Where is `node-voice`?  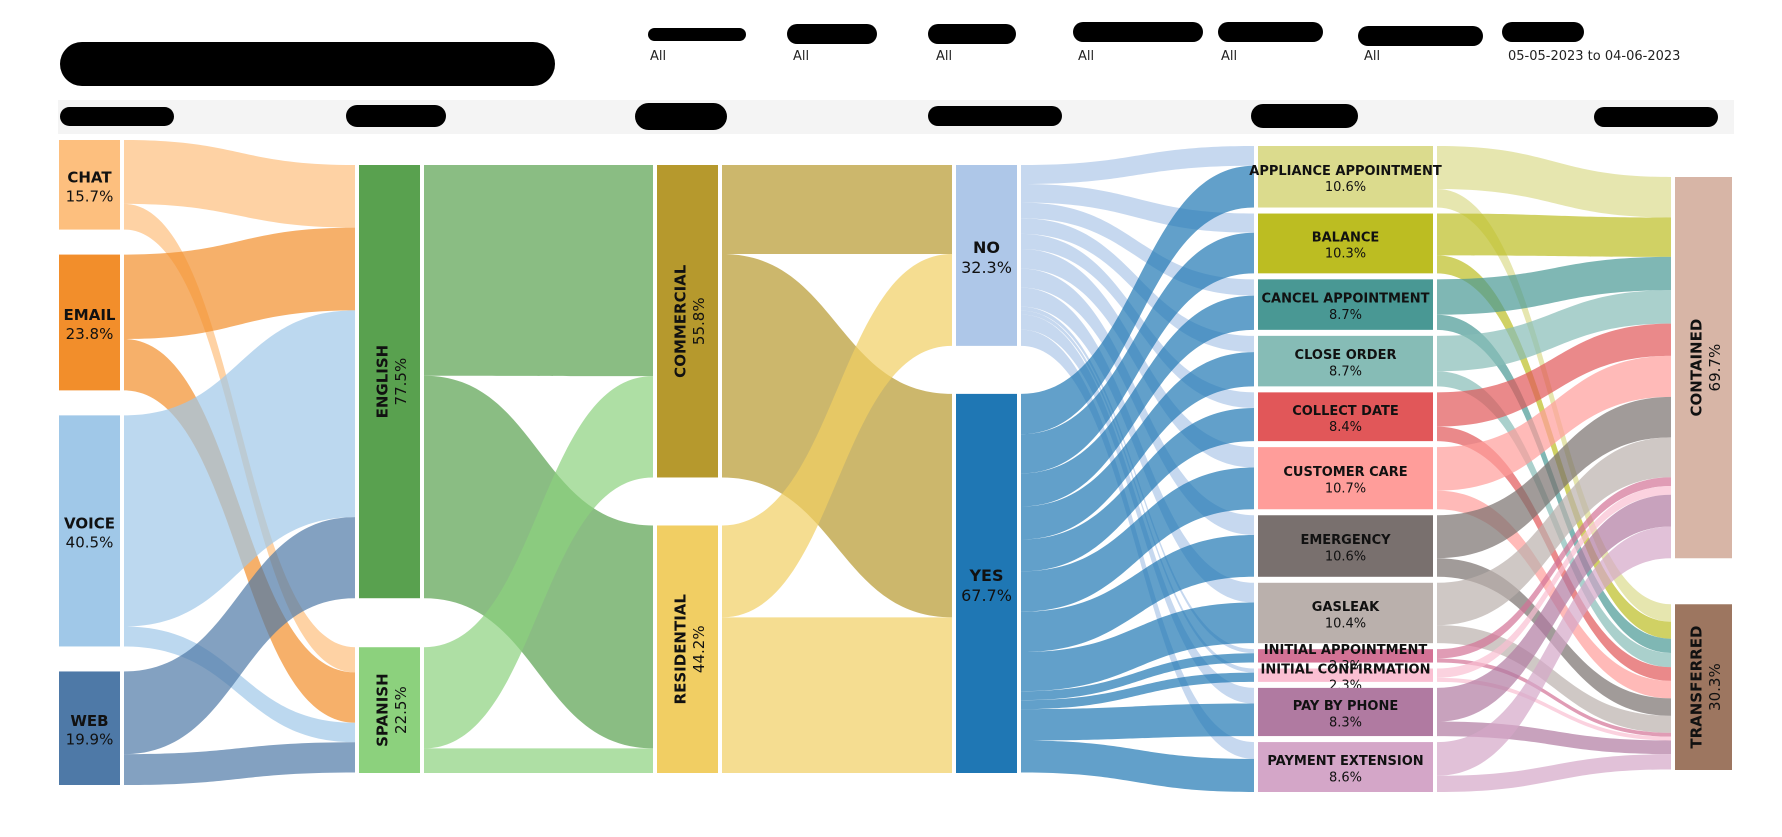
node-voice is located at coordinates (89, 531).